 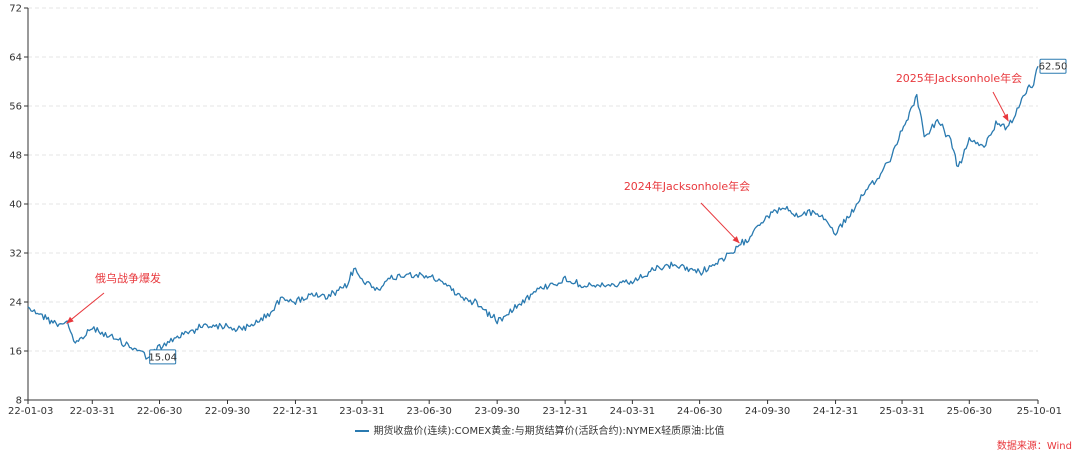 What do you see at coordinates (699, 411) in the screenshot?
I see `x-tick-label: 24-06-30` at bounding box center [699, 411].